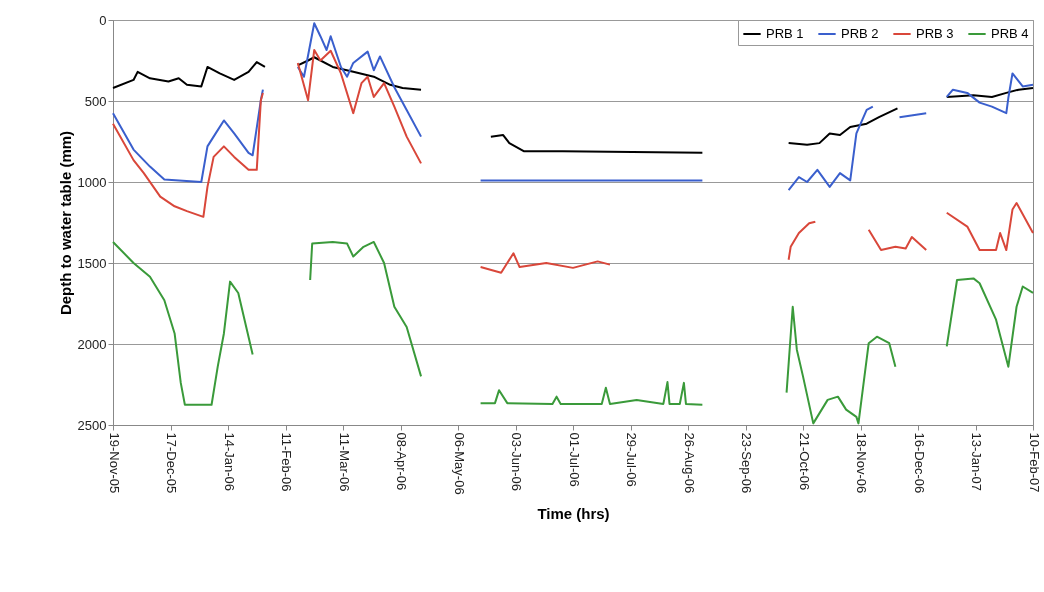  Describe the element at coordinates (746, 463) in the screenshot. I see `x-tick-label: 23-Sep-06` at that location.